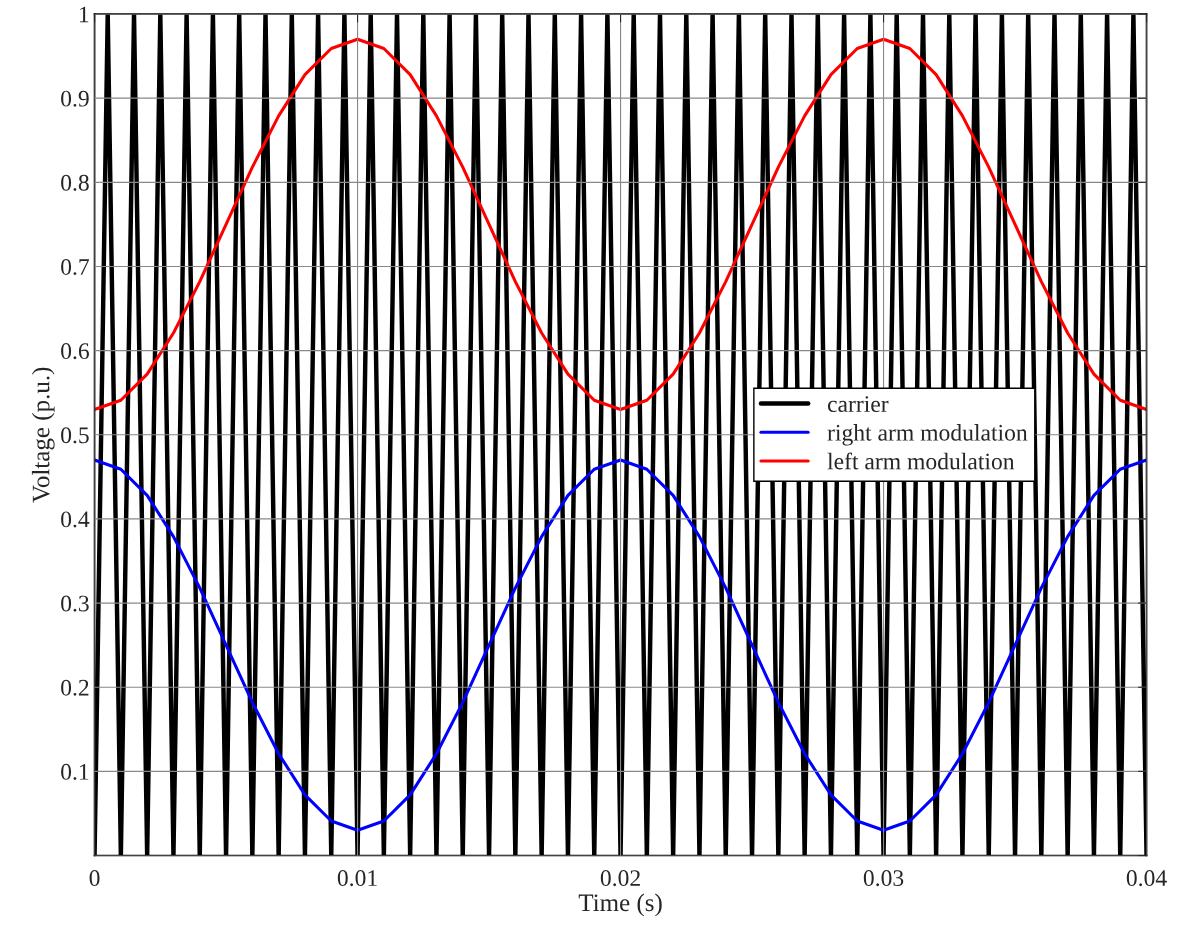  Describe the element at coordinates (75, 182) in the screenshot. I see `y-tick-label: 0.8` at that location.